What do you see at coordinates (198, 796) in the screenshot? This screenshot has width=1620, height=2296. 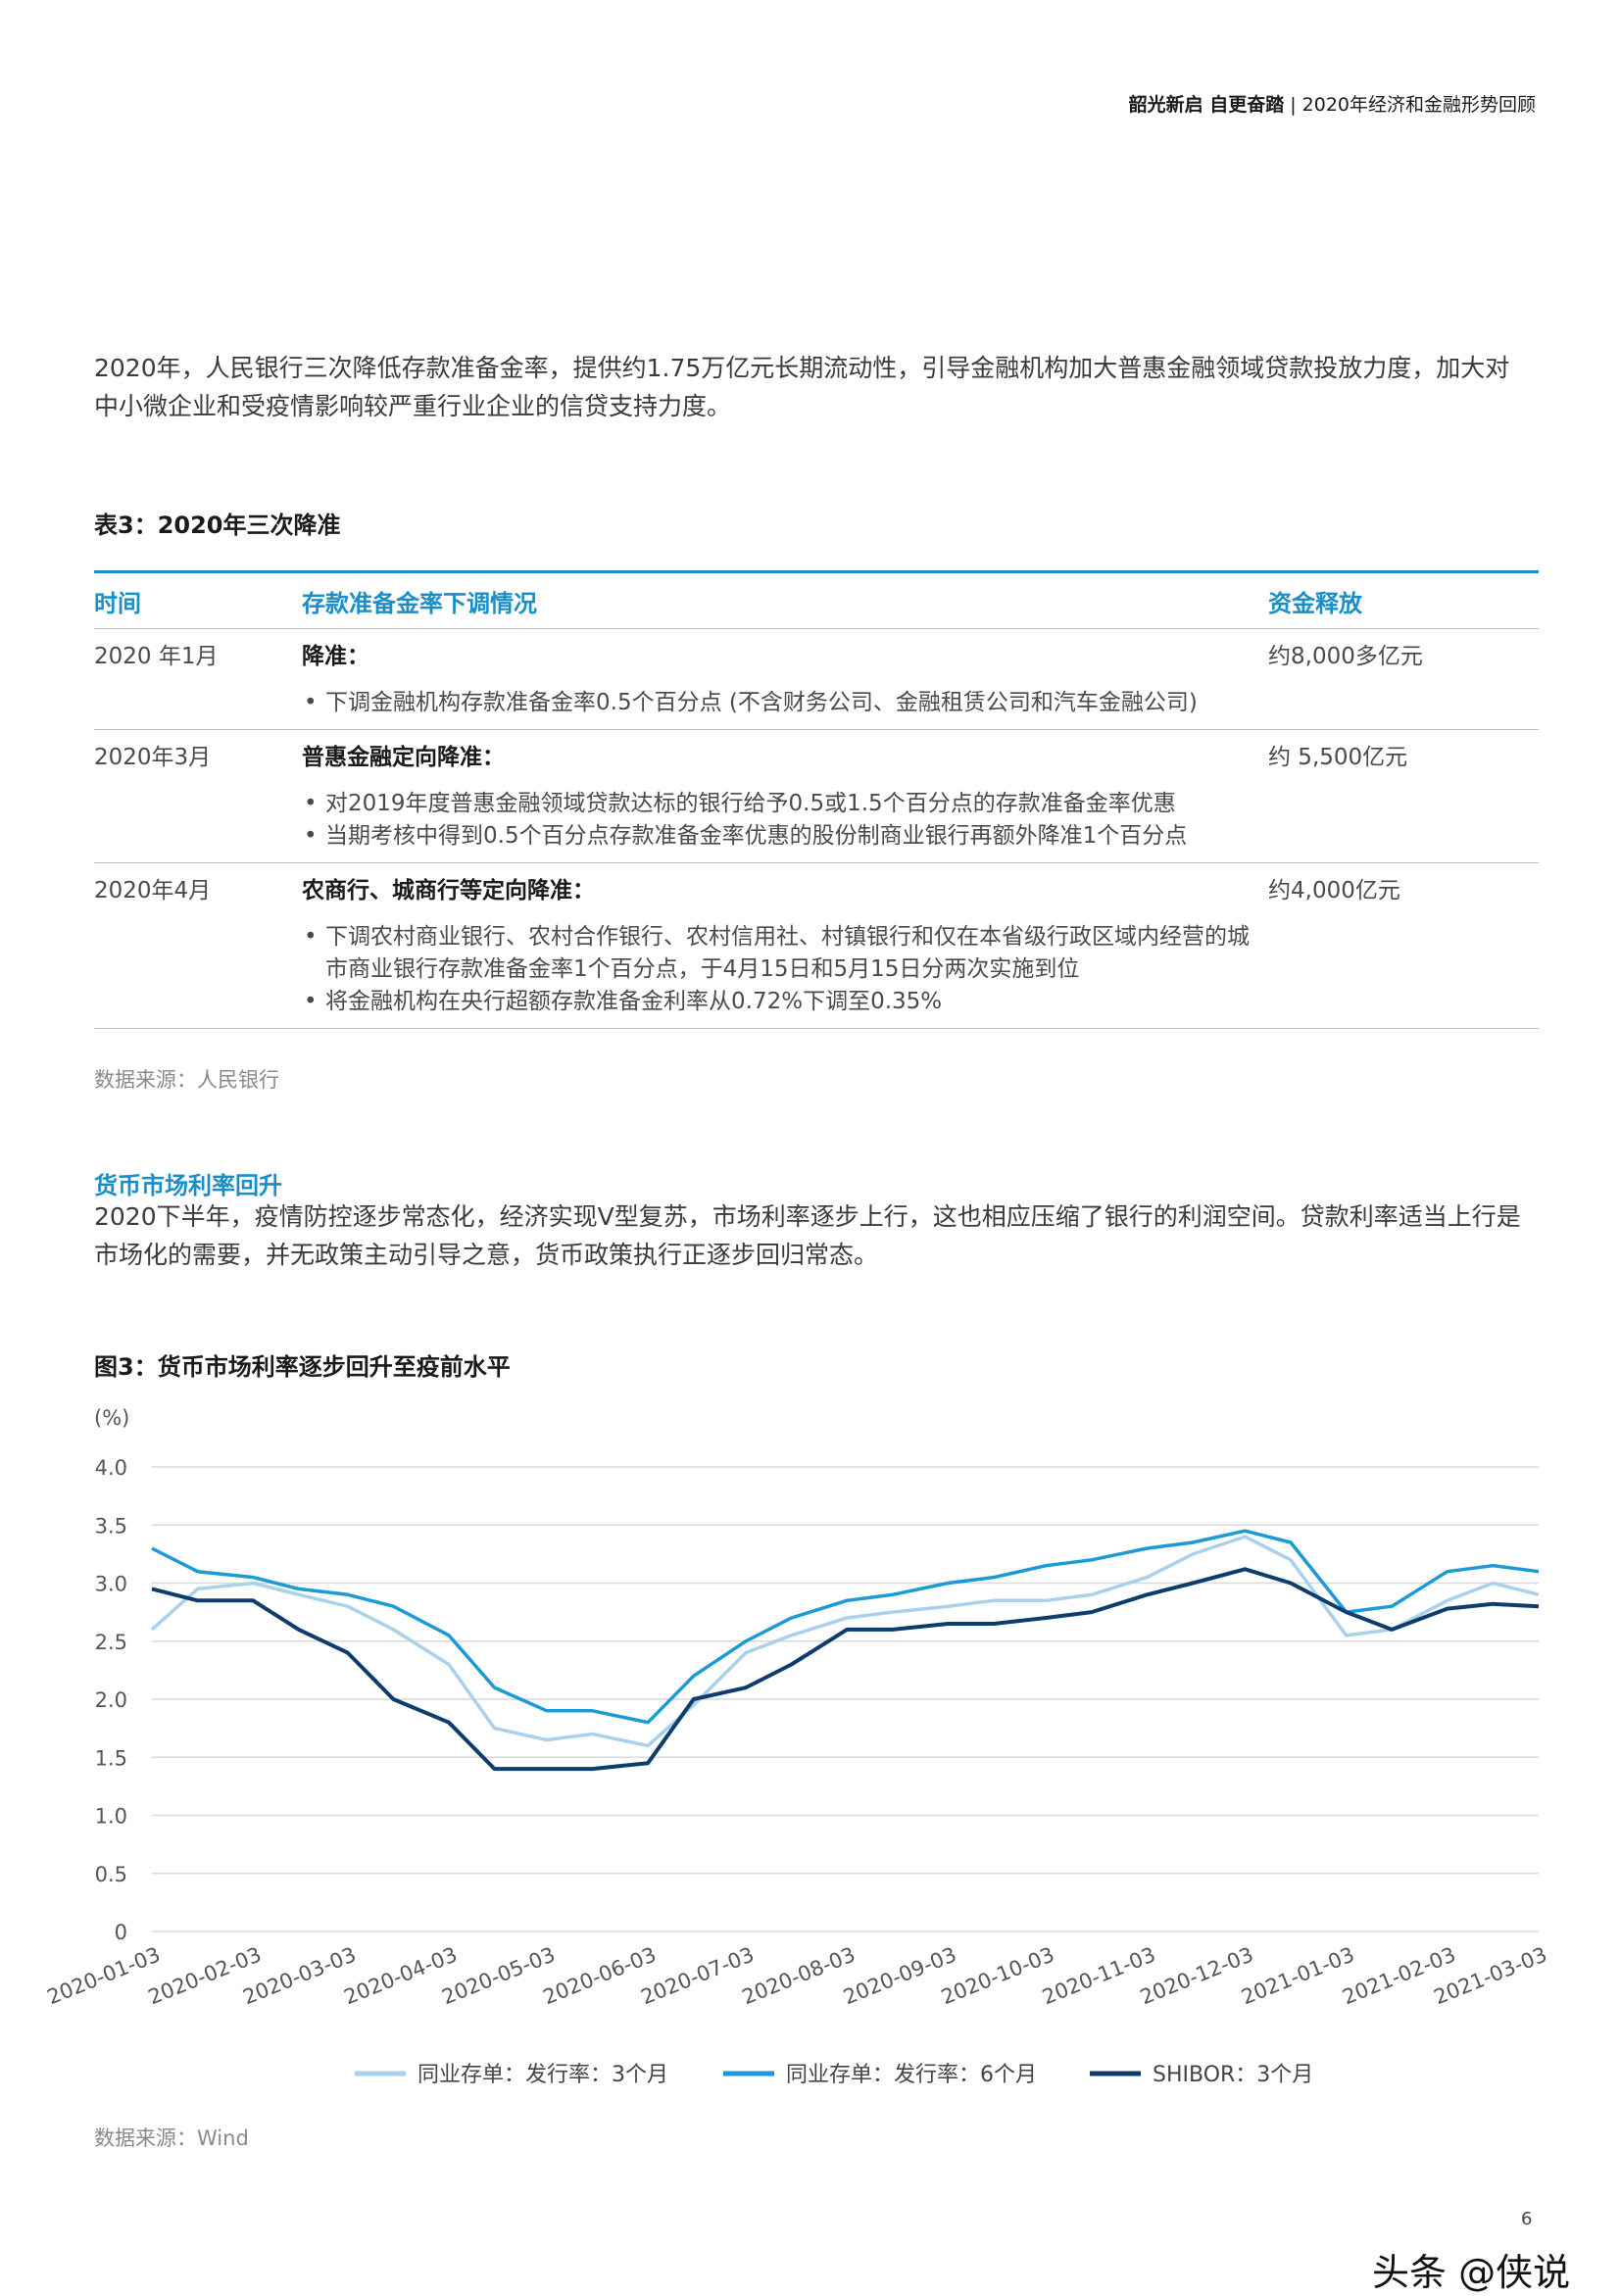 I see `cell-time: 2020年3月` at bounding box center [198, 796].